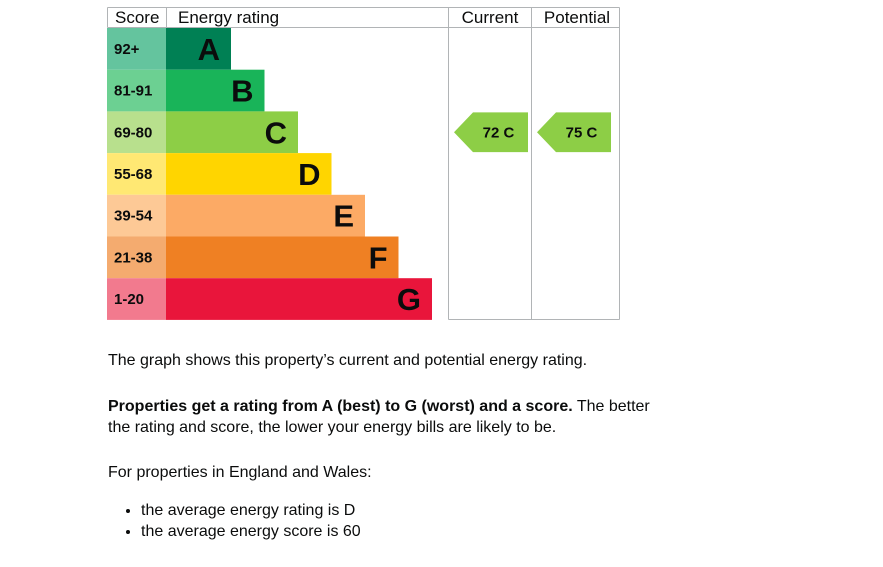 The image size is (883, 567). Describe the element at coordinates (242, 91) in the screenshot. I see `band-b-letter: B` at that location.